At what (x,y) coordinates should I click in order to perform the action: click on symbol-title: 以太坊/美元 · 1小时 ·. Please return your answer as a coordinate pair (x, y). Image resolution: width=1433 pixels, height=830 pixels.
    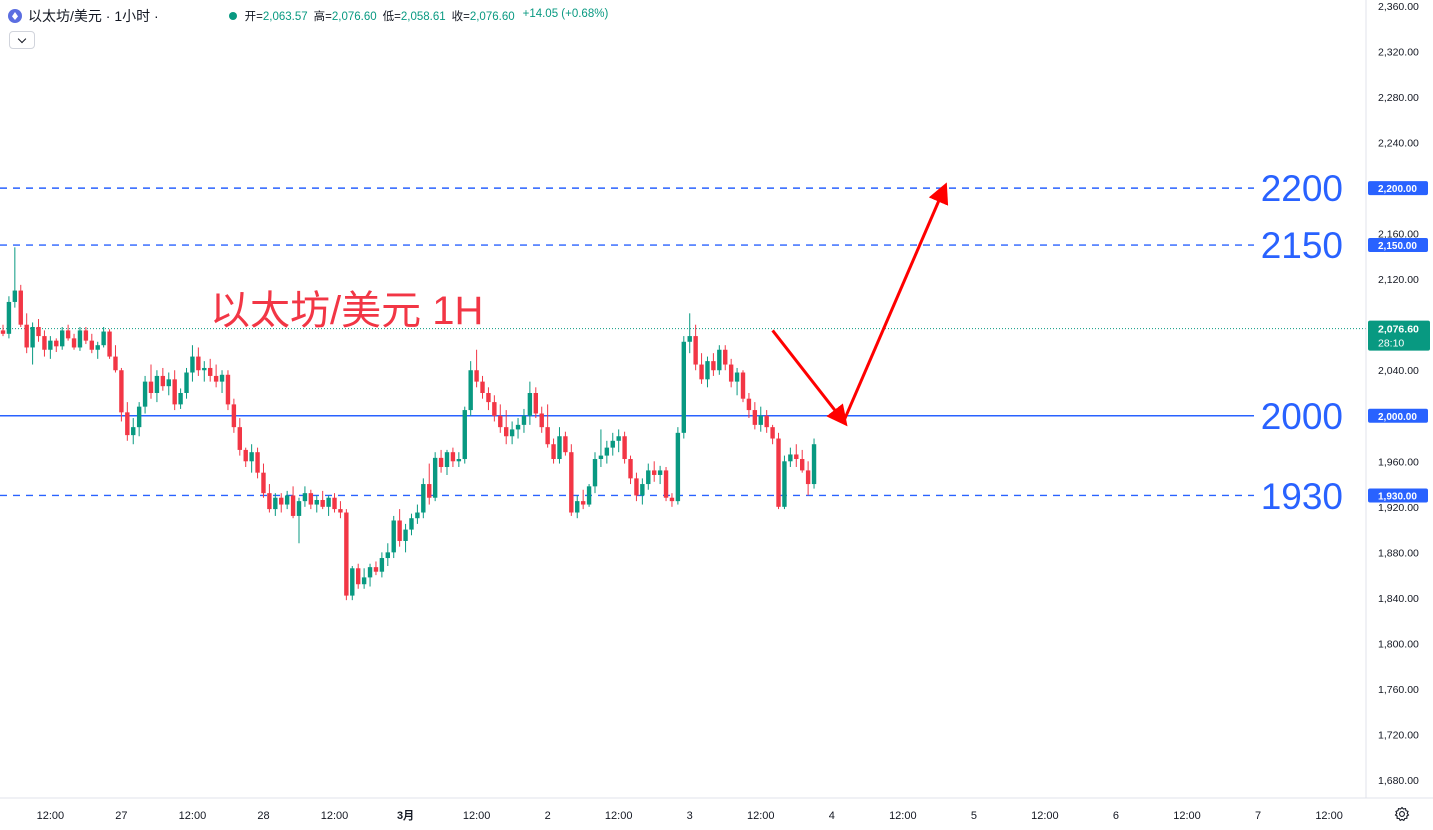
    Looking at the image, I should click on (93, 16).